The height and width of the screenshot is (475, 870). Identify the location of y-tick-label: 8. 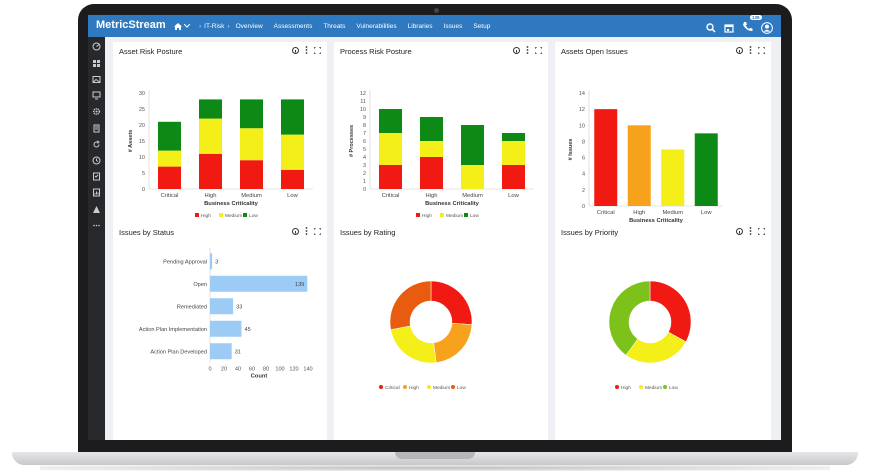
(583, 142).